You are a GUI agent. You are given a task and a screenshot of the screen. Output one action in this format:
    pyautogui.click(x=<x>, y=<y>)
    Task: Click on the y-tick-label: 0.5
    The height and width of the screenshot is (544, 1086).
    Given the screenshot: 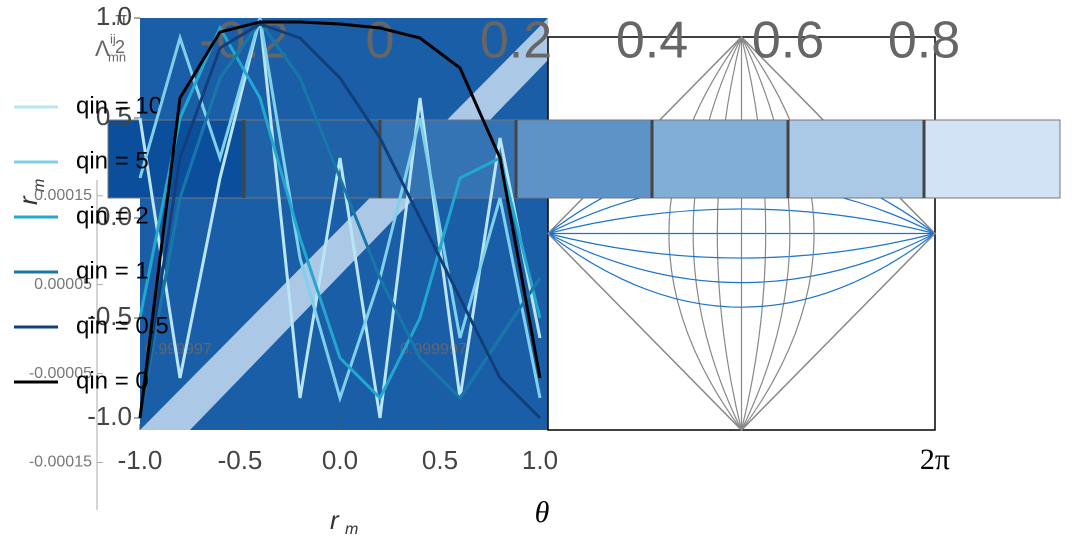 What is the action you would take?
    pyautogui.click(x=114, y=116)
    